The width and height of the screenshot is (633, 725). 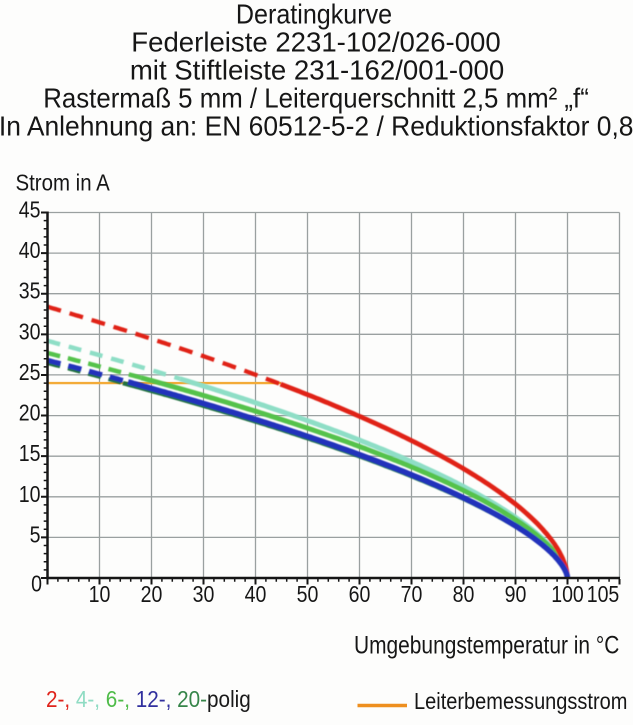 What do you see at coordinates (63, 182) in the screenshot?
I see `svg-text: Strom in A` at bounding box center [63, 182].